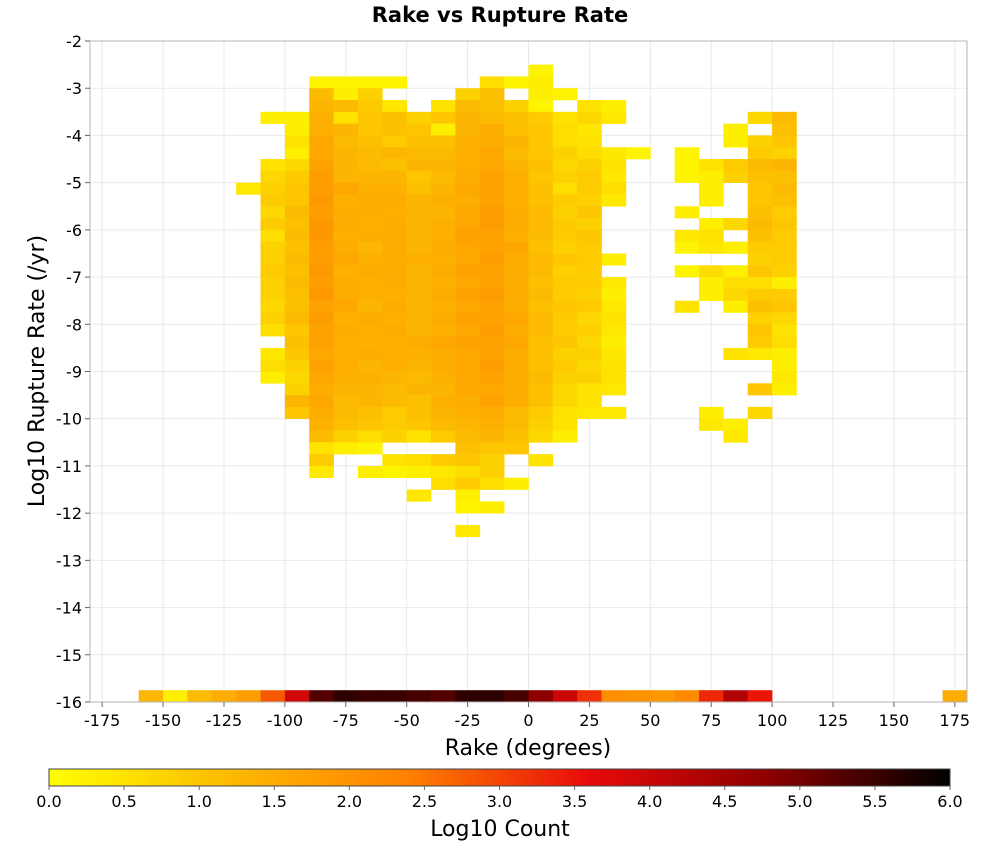 The height and width of the screenshot is (854, 1000). Describe the element at coordinates (48, 801) in the screenshot. I see `colorbar-tick-label: 0.0` at that location.